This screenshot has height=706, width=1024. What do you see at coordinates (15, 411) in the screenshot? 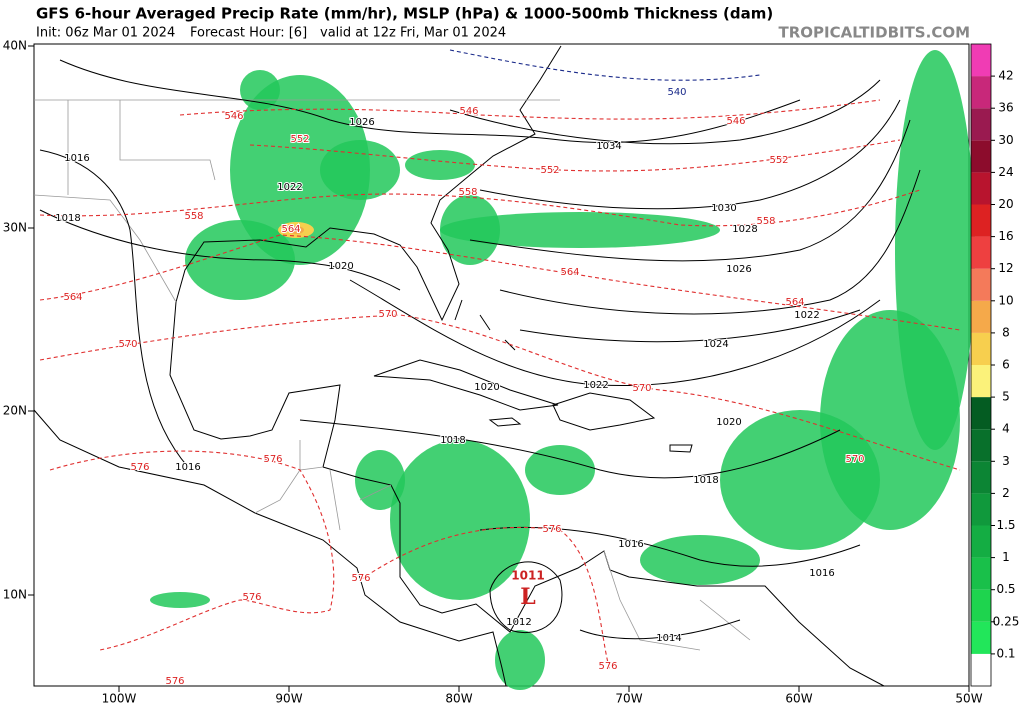
I see `lat-label: 20N` at bounding box center [15, 411].